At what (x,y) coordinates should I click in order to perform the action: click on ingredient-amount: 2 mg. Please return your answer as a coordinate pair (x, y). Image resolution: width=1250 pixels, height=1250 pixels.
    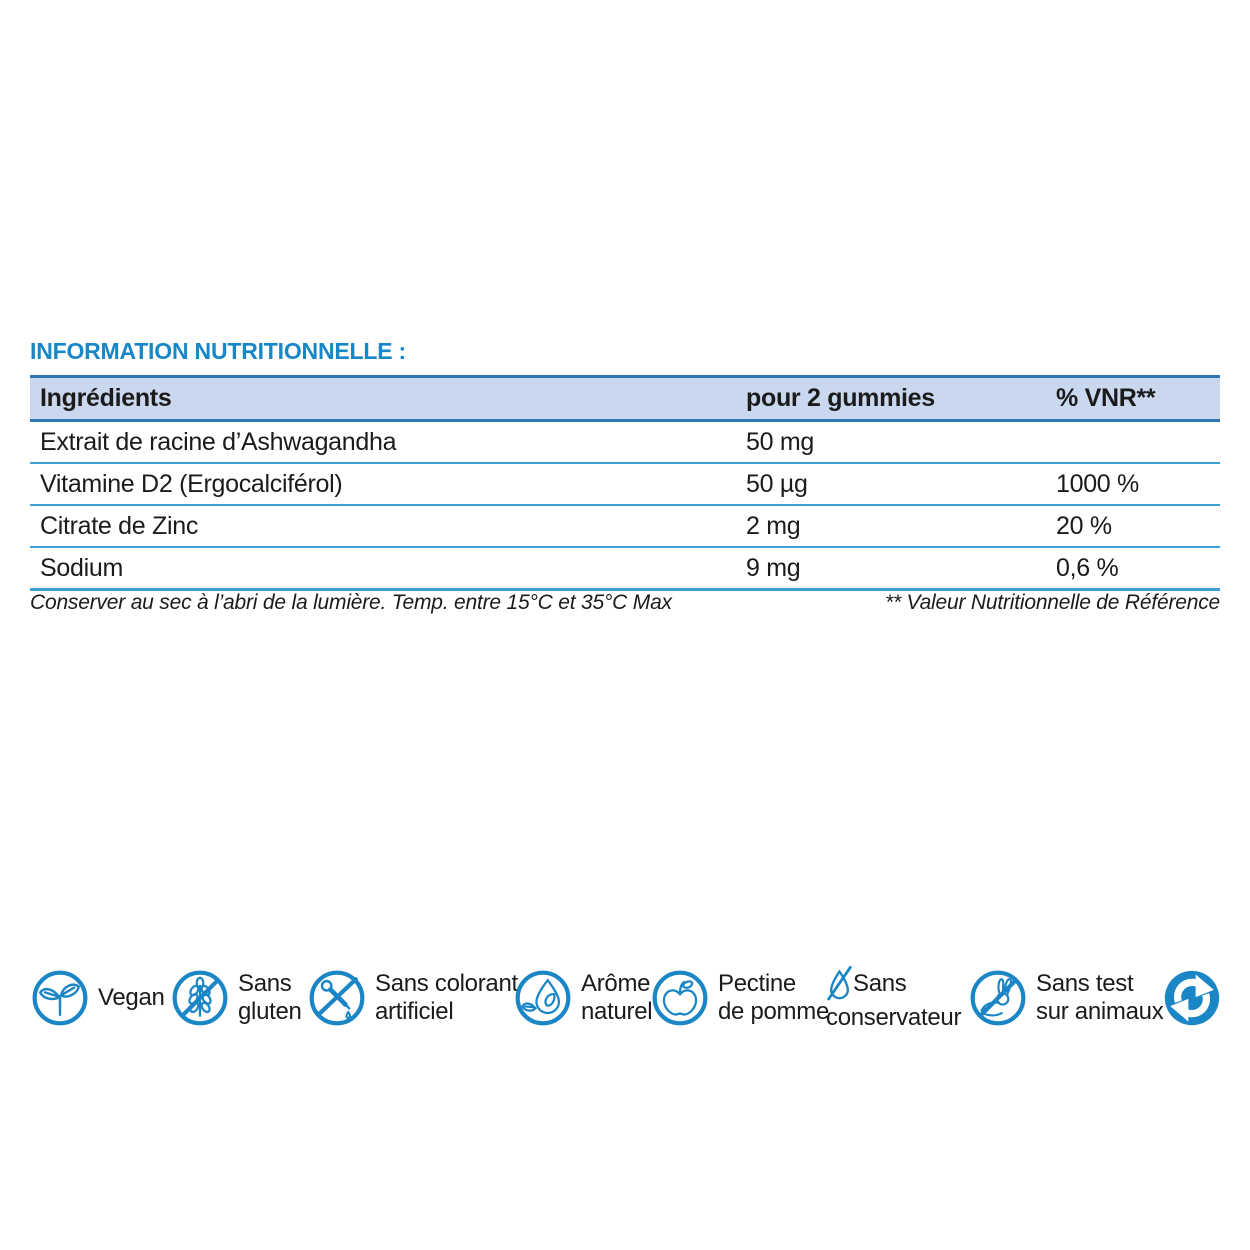
    Looking at the image, I should click on (900, 526).